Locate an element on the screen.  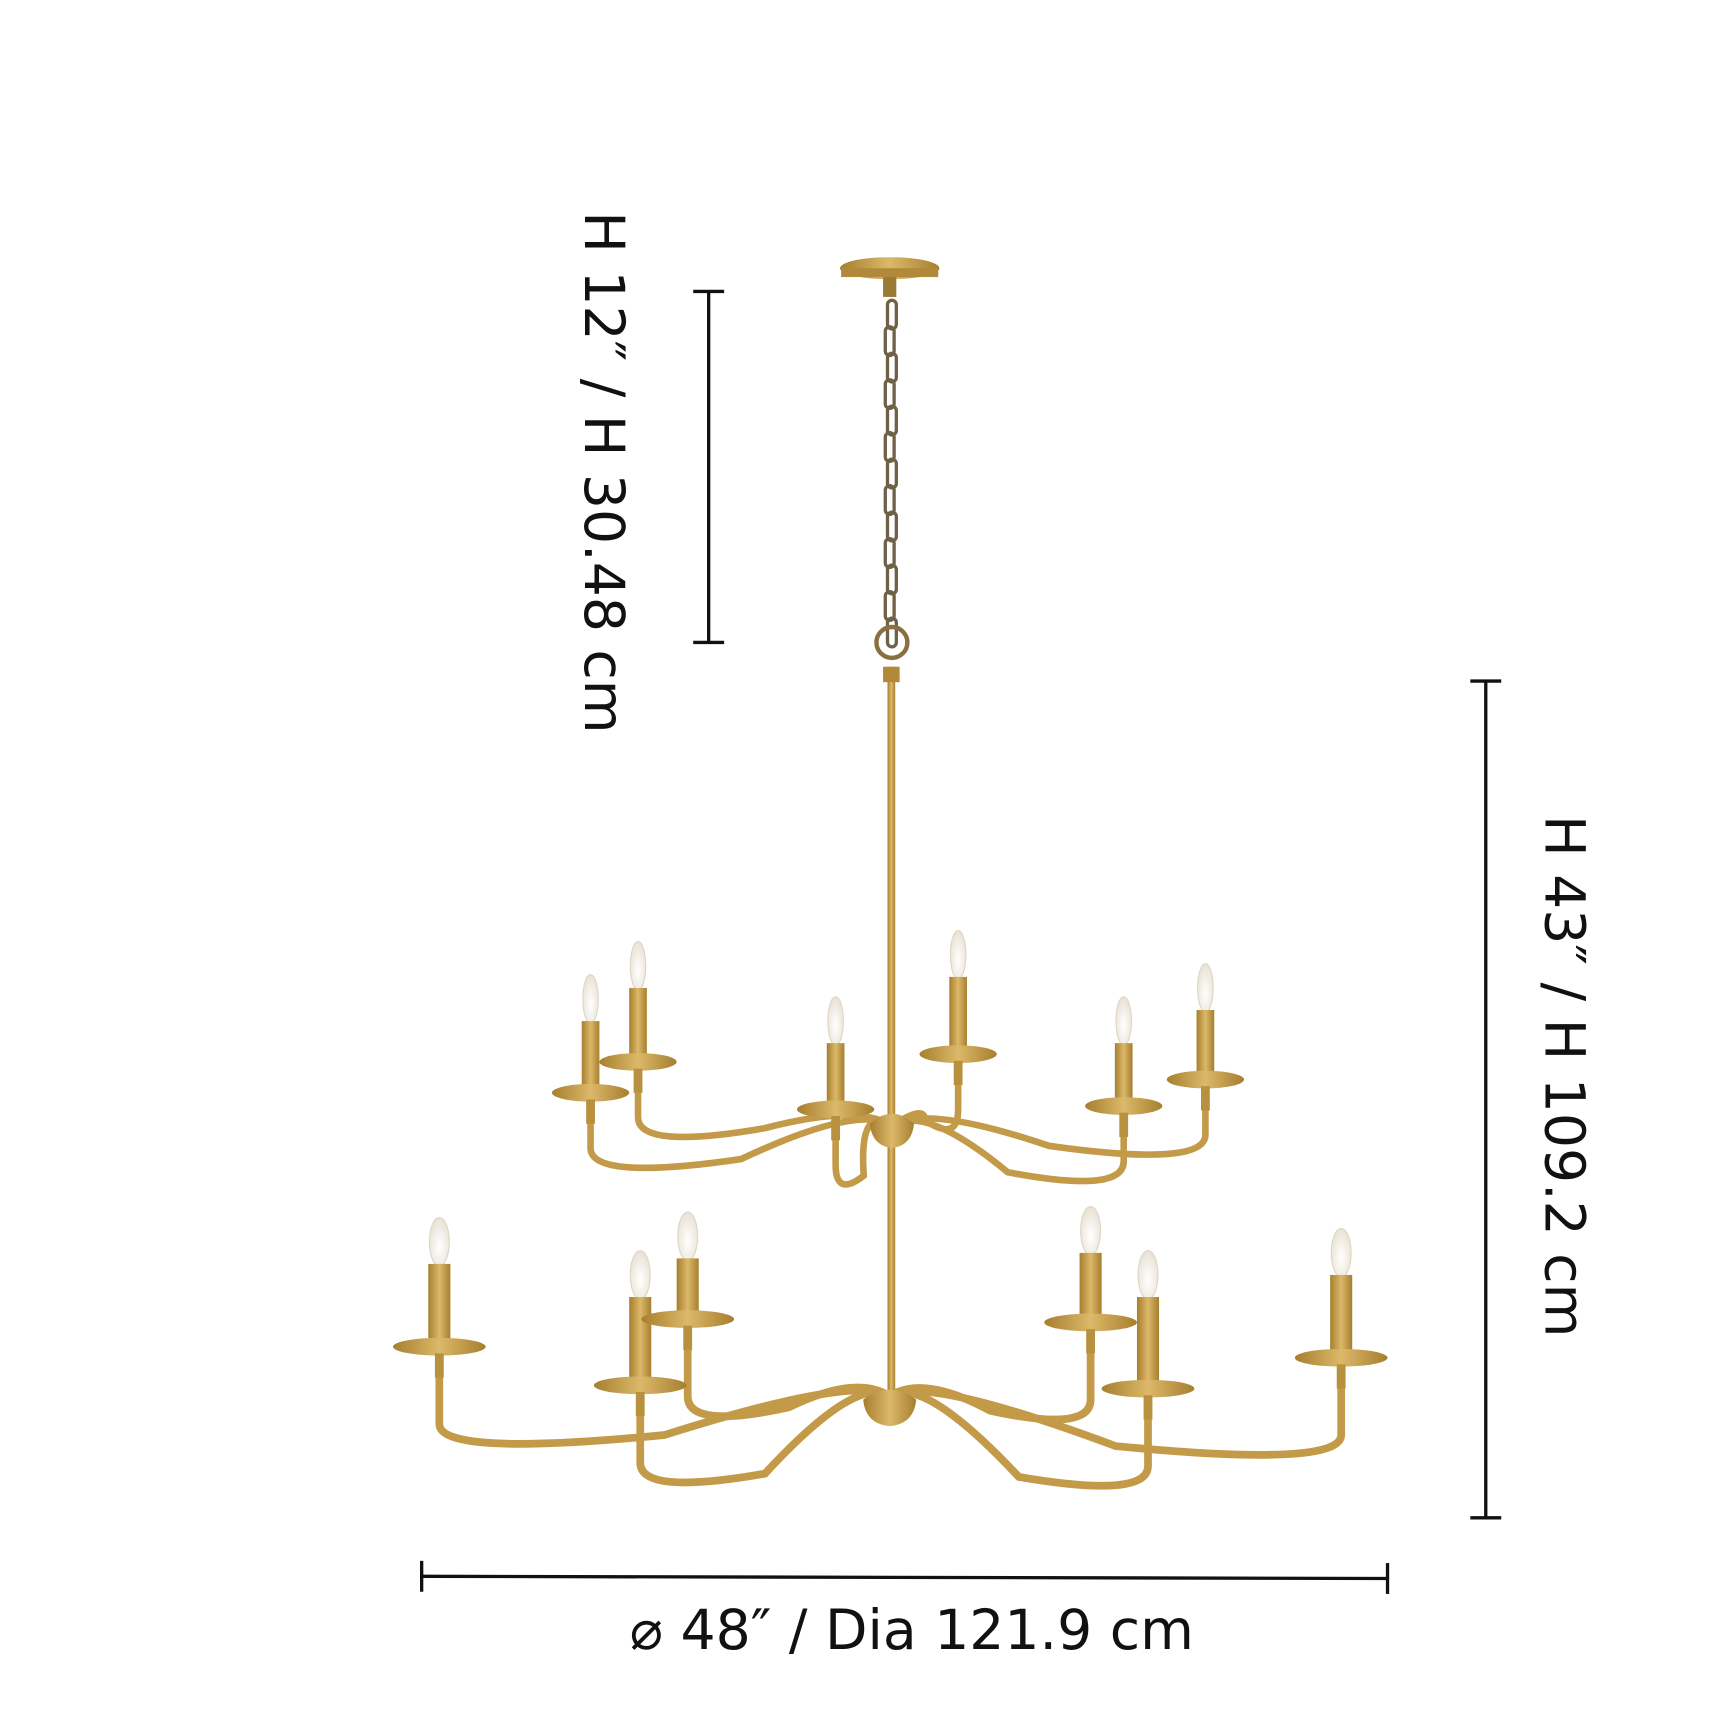
diameter-dimension is located at coordinates (905, 1577).